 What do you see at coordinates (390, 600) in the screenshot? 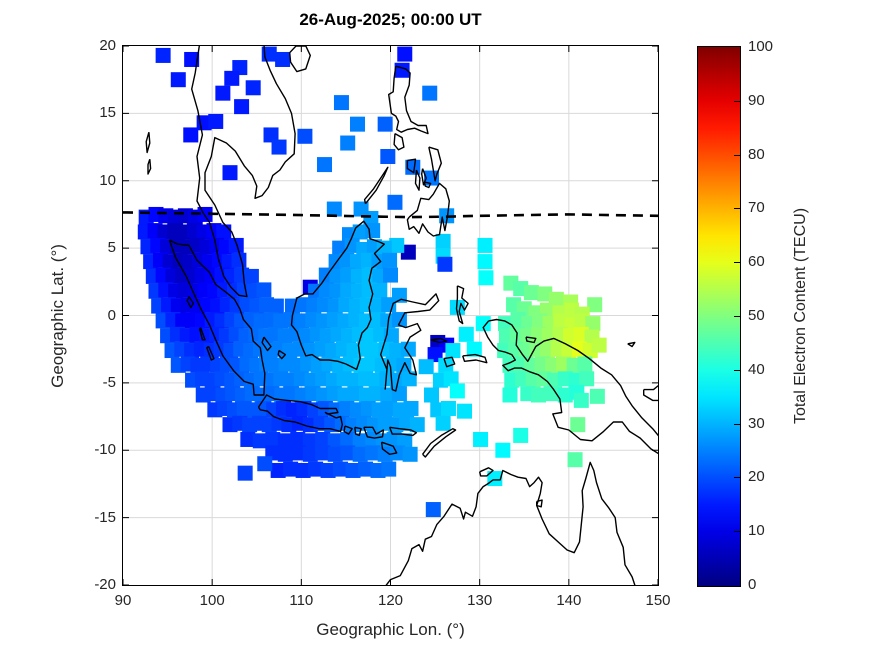
I see `x-tick-label: 120` at bounding box center [390, 600].